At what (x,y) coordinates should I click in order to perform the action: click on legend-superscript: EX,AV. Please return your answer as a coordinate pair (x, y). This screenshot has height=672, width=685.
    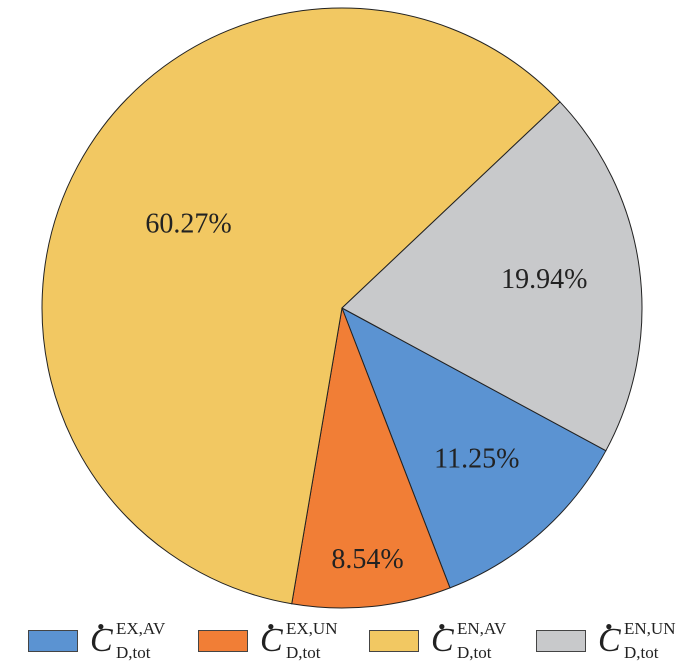
    Looking at the image, I should click on (141, 628).